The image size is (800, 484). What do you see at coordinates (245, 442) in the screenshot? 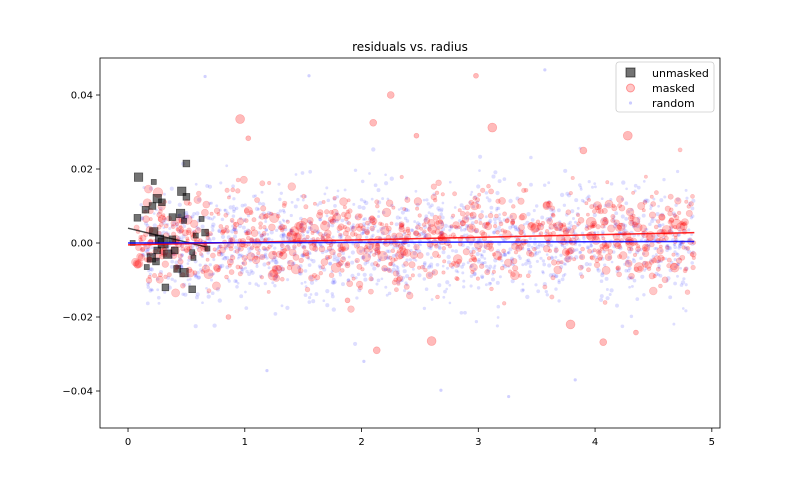
I see `x-tick-label: 1` at bounding box center [245, 442].